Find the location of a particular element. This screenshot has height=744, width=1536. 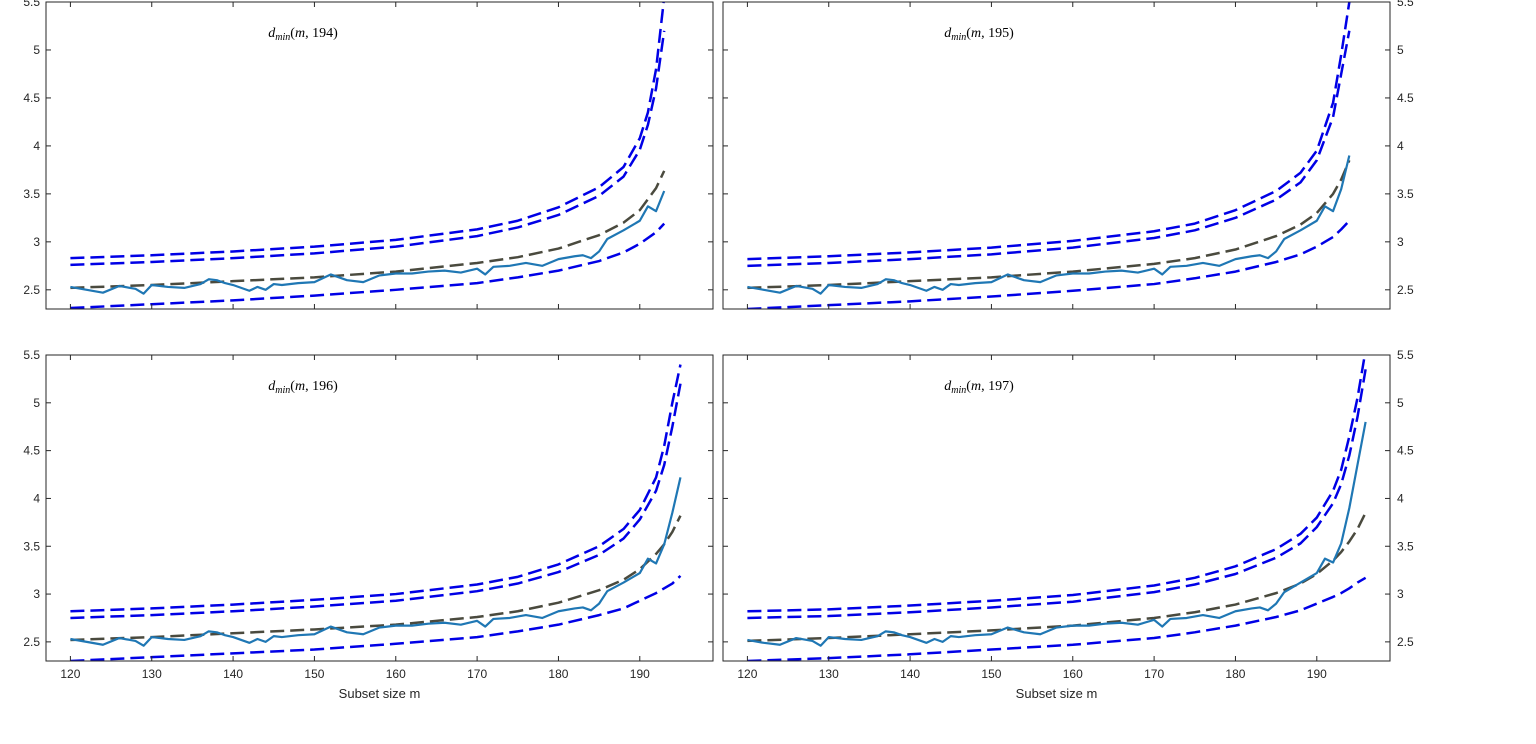

panel-title: dmin(m, 197) is located at coordinates (979, 387).